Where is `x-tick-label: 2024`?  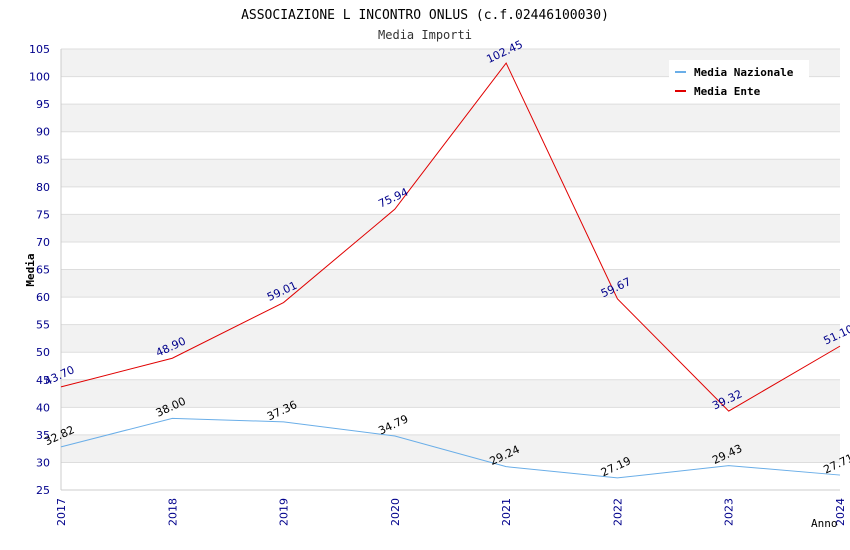 x-tick-label: 2024 is located at coordinates (840, 512).